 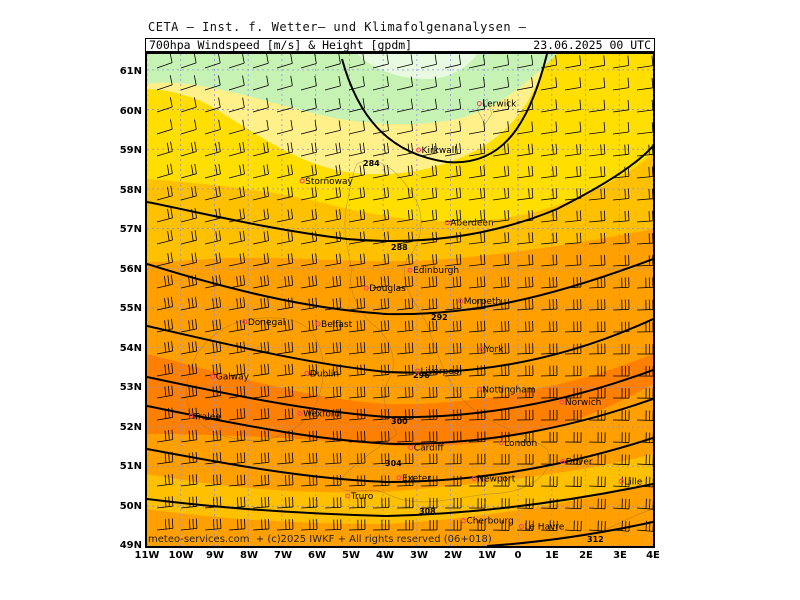 What do you see at coordinates (471, 224) in the screenshot?
I see `city-label: Aberdeen` at bounding box center [471, 224].